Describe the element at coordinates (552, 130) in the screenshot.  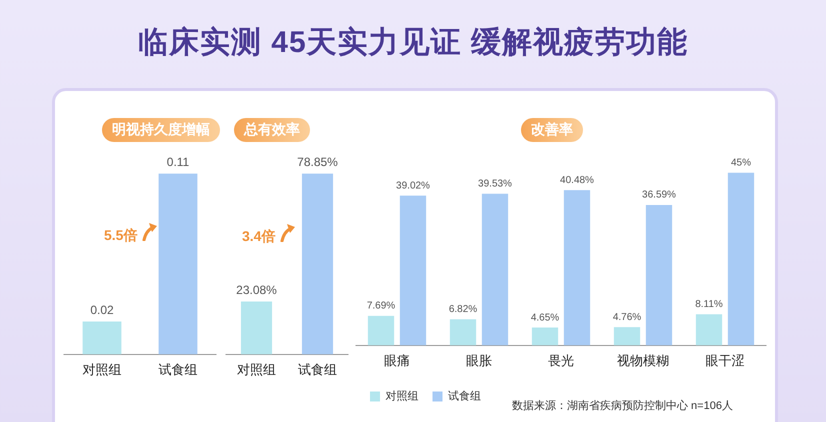
I see `chart-title: 改善率` at that location.